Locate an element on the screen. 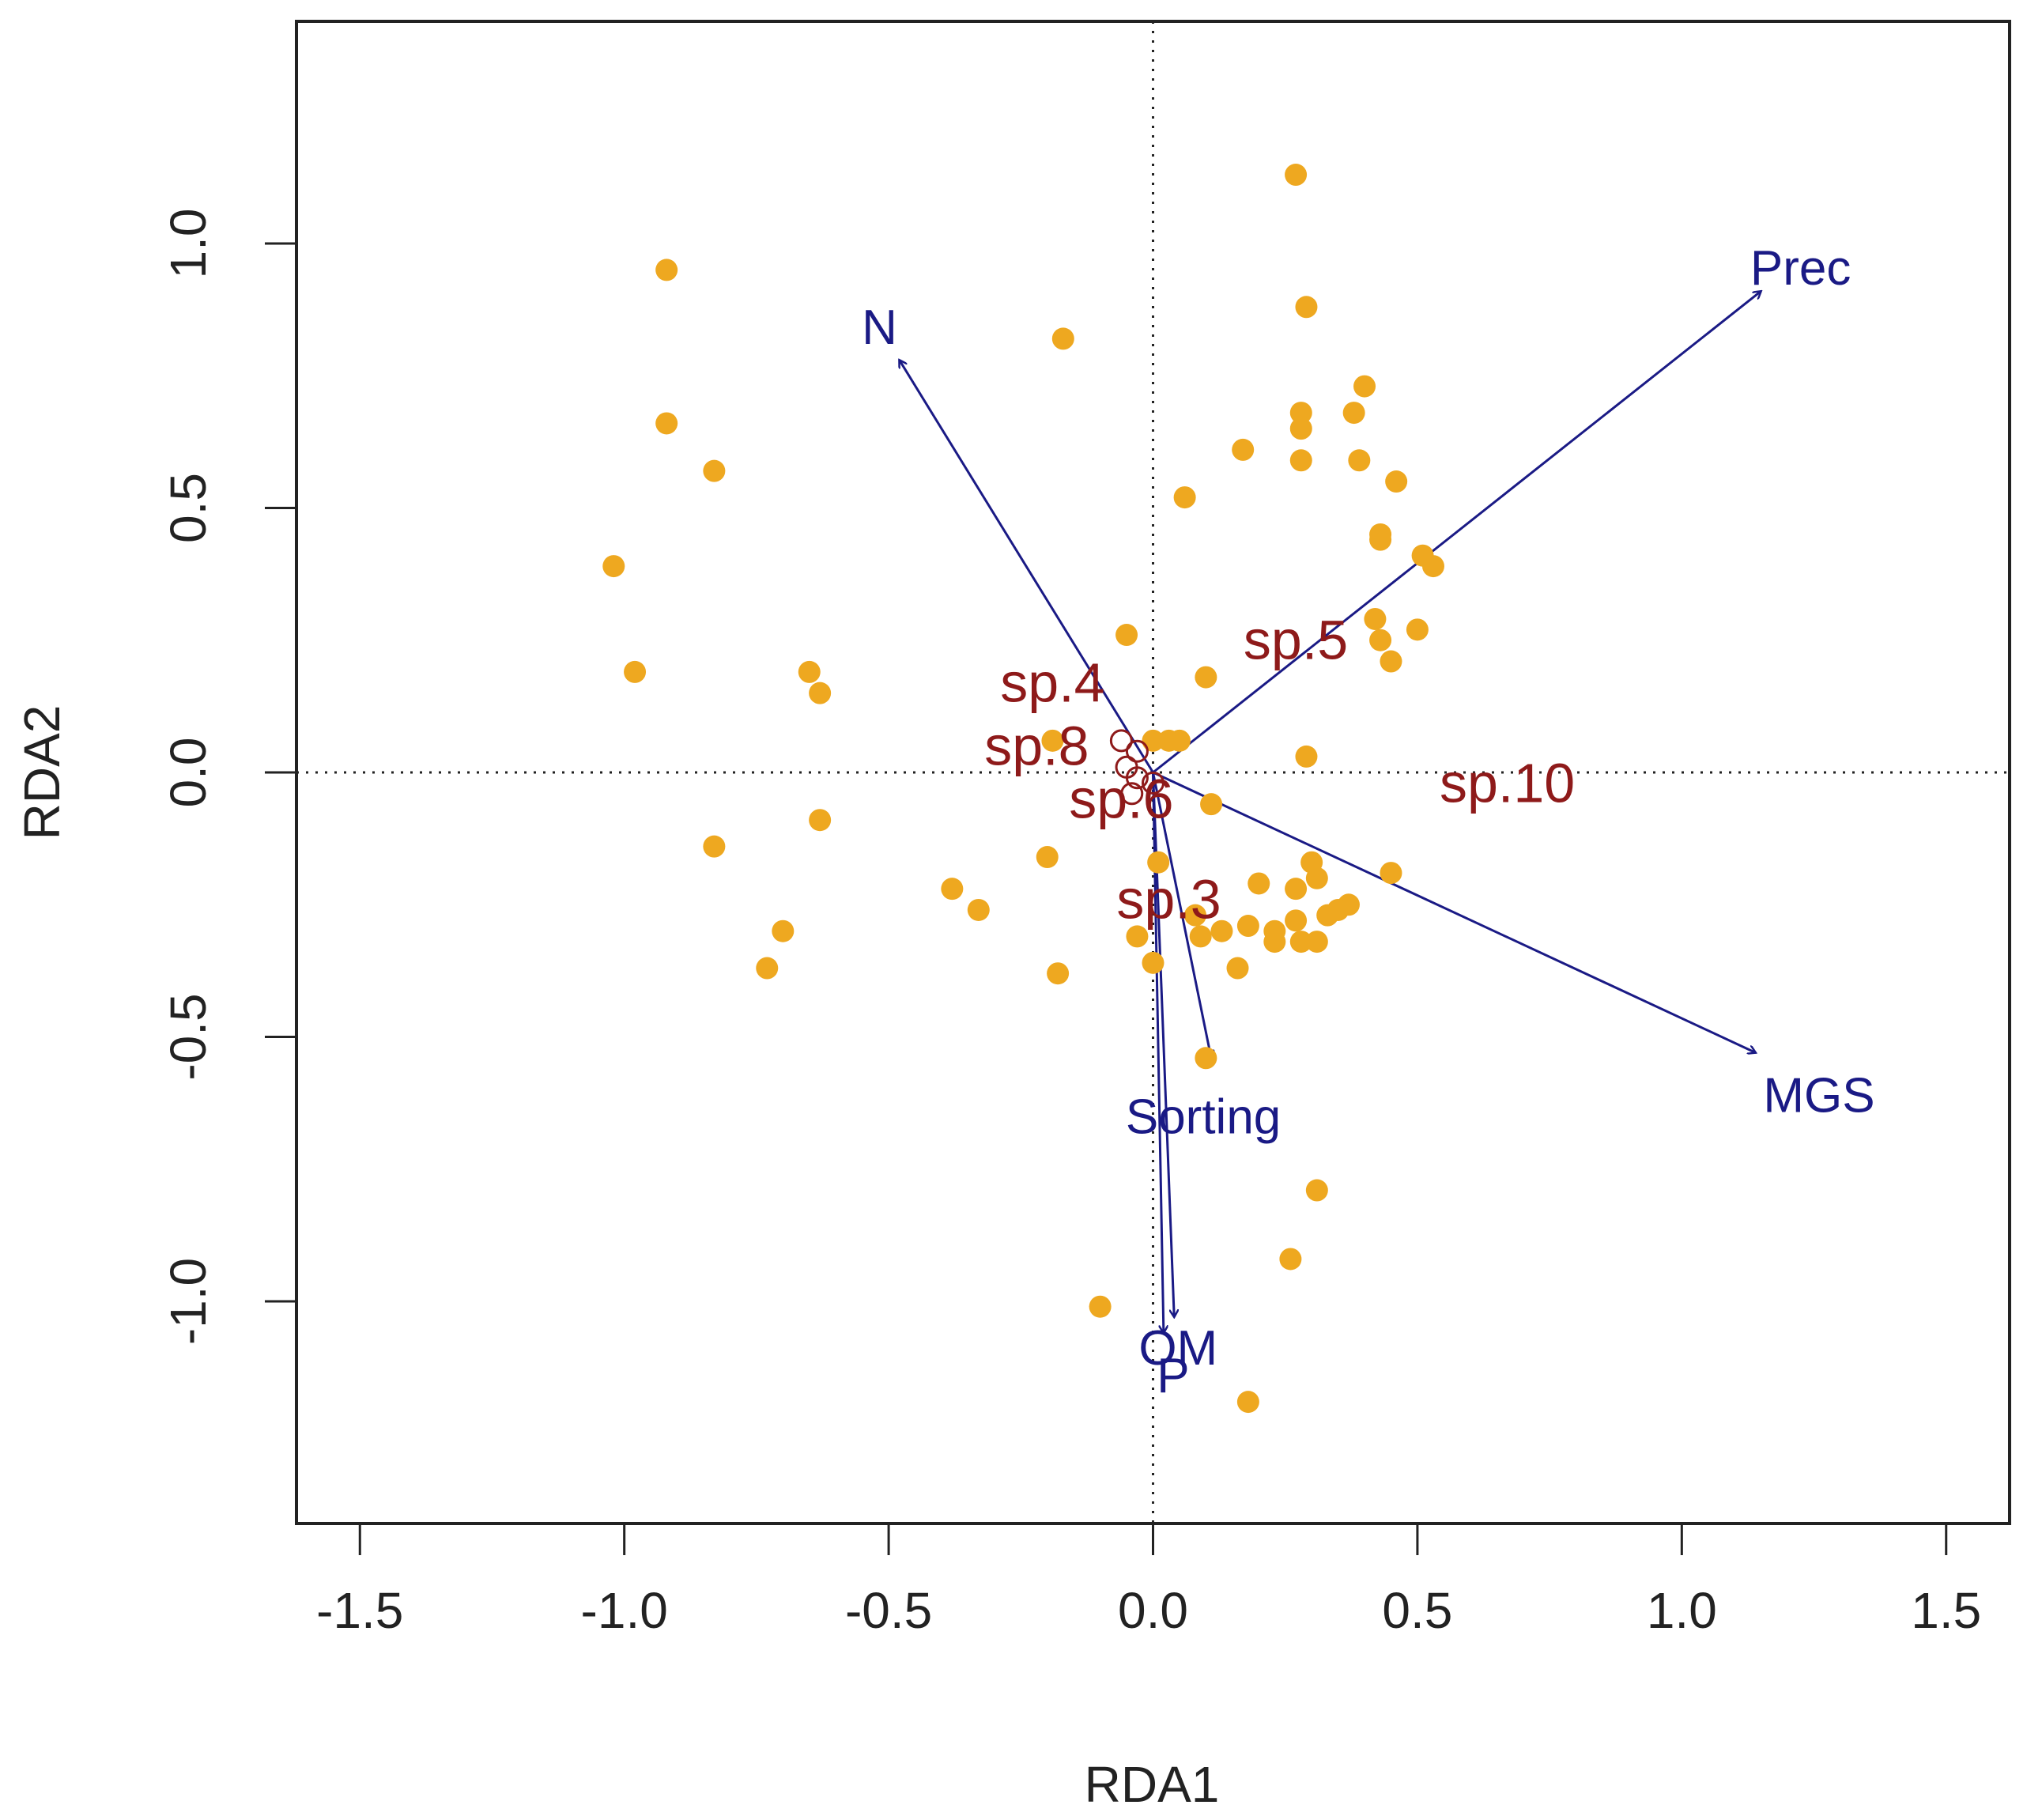  env-label-om: OM is located at coordinates (1177, 1348).